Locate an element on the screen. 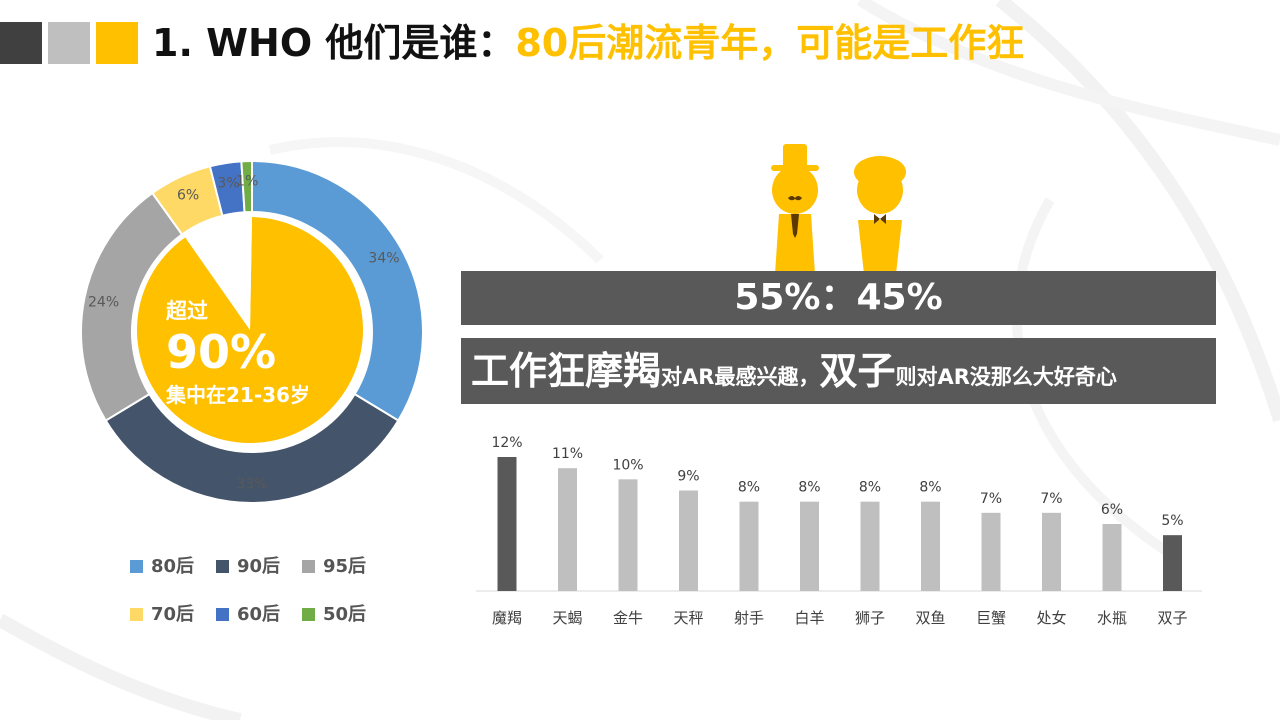 The image size is (1280, 720). donut-label-1: 33% is located at coordinates (251, 485).